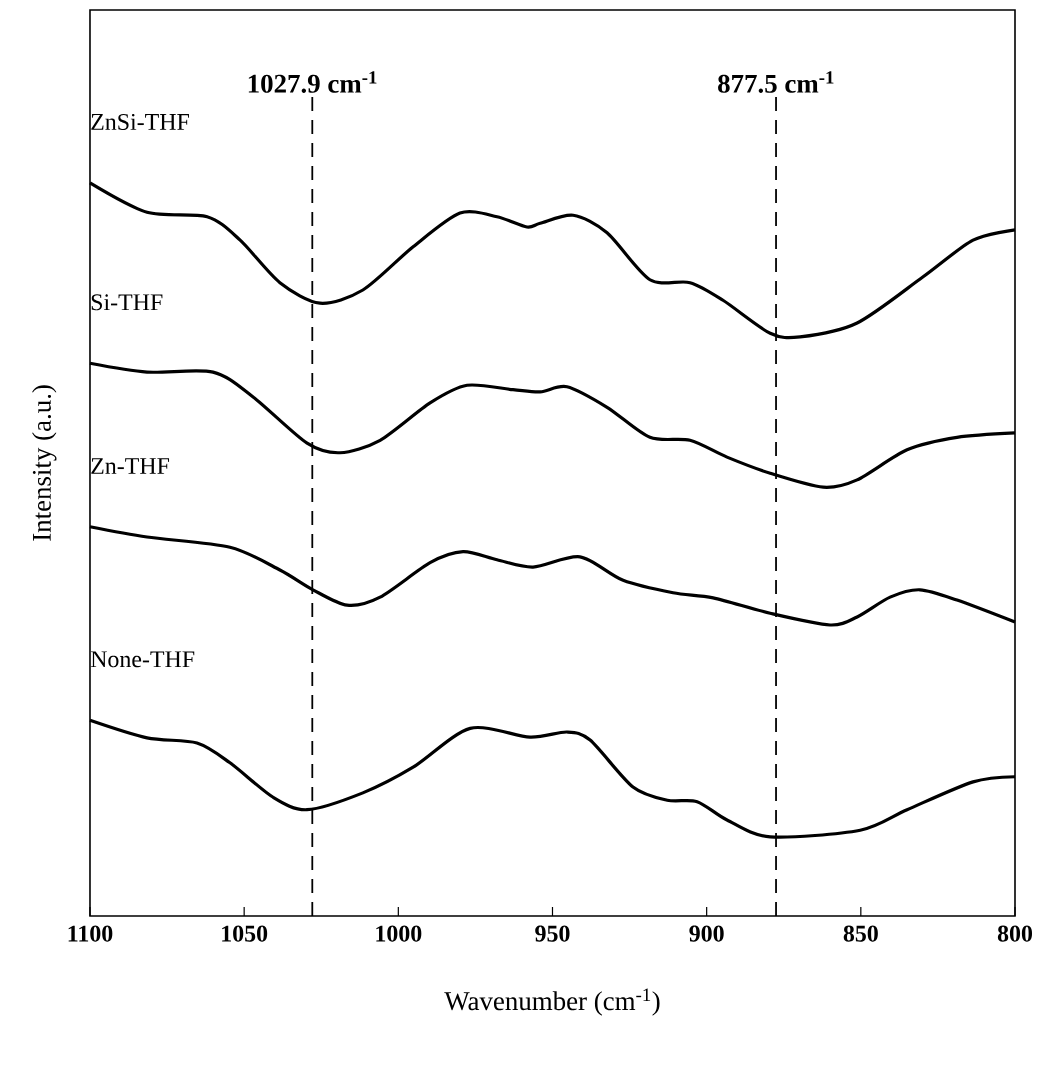  Describe the element at coordinates (142, 659) in the screenshot. I see `text: None-THF` at that location.